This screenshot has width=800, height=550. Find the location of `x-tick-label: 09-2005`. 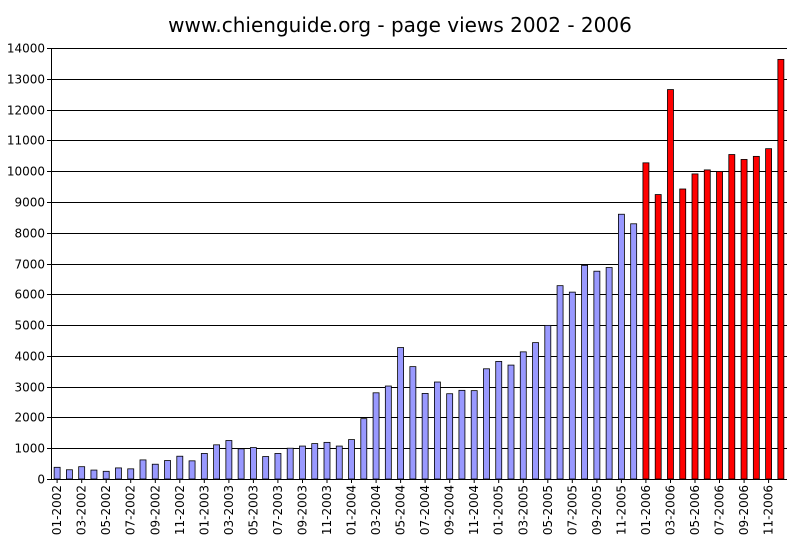

x-tick-label: 09-2005 is located at coordinates (597, 510).